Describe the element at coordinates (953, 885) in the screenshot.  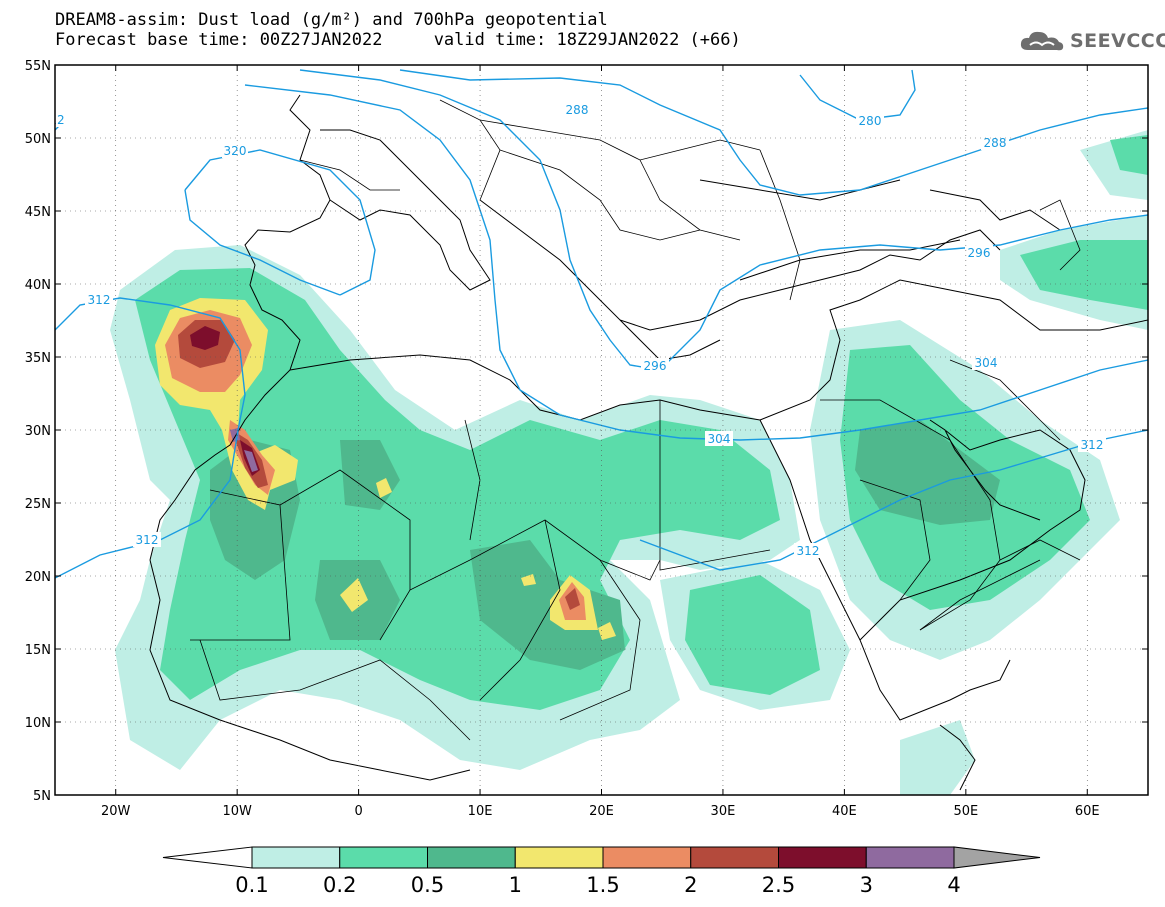
I see `colorbar-tick-label: 4` at that location.